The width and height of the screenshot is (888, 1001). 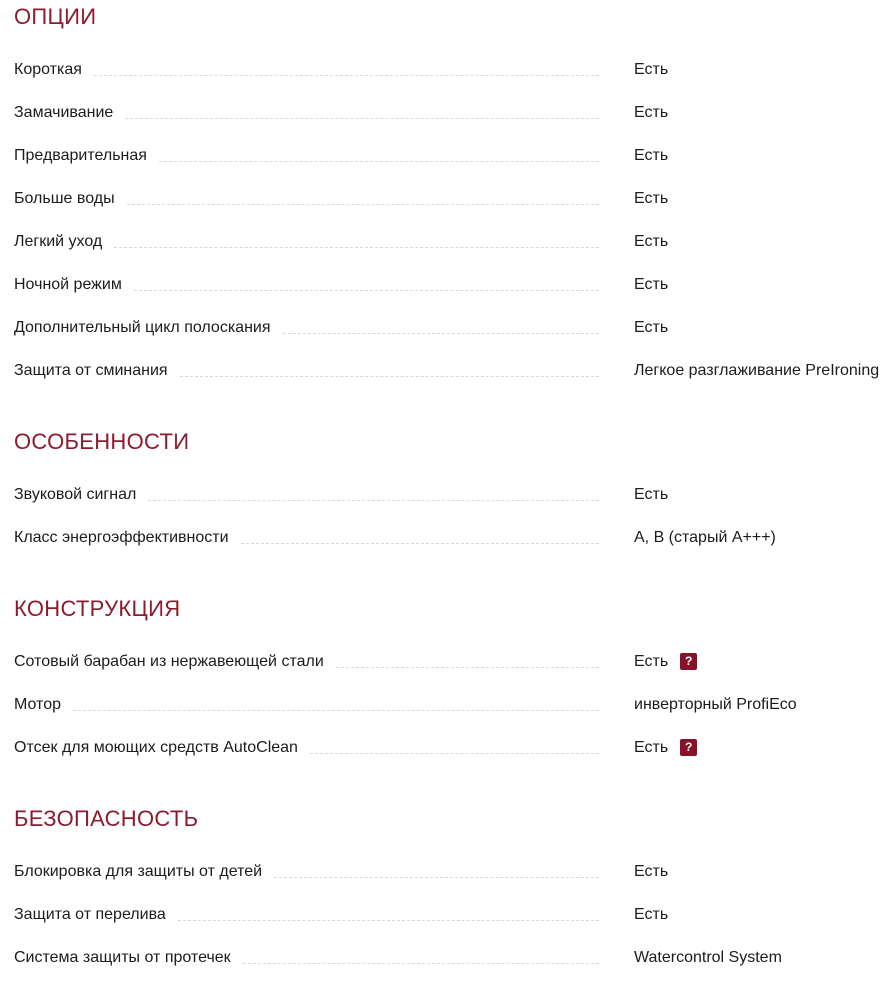 I want to click on spec-row: Мотор инверторный ProfiEco, so click(x=451, y=704).